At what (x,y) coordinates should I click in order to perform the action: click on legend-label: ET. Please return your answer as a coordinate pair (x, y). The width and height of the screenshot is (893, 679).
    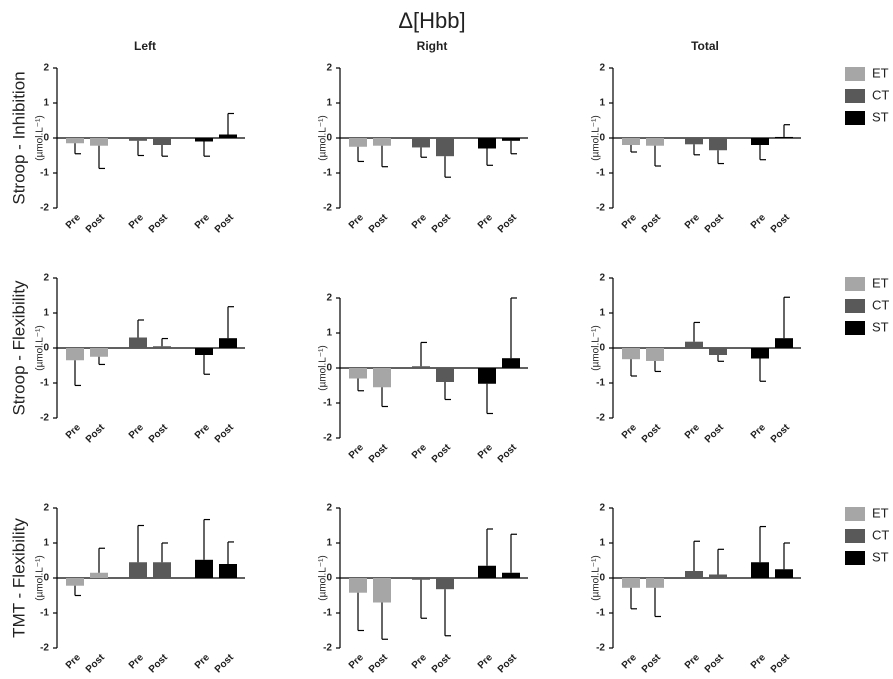
    Looking at the image, I should click on (880, 512).